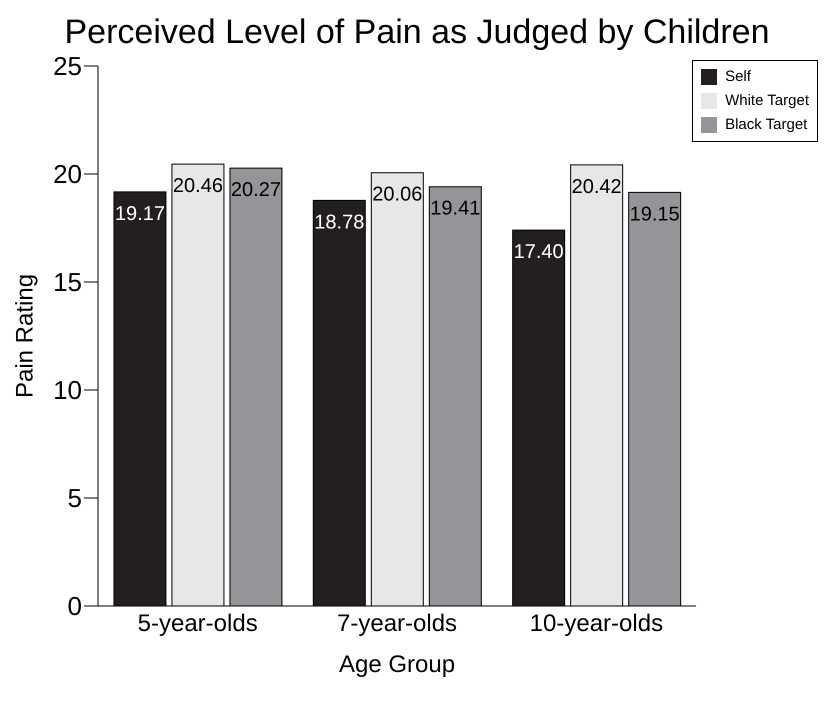 This screenshot has width=834, height=718. Describe the element at coordinates (198, 624) in the screenshot. I see `x-tick-label: 5-year-olds` at that location.